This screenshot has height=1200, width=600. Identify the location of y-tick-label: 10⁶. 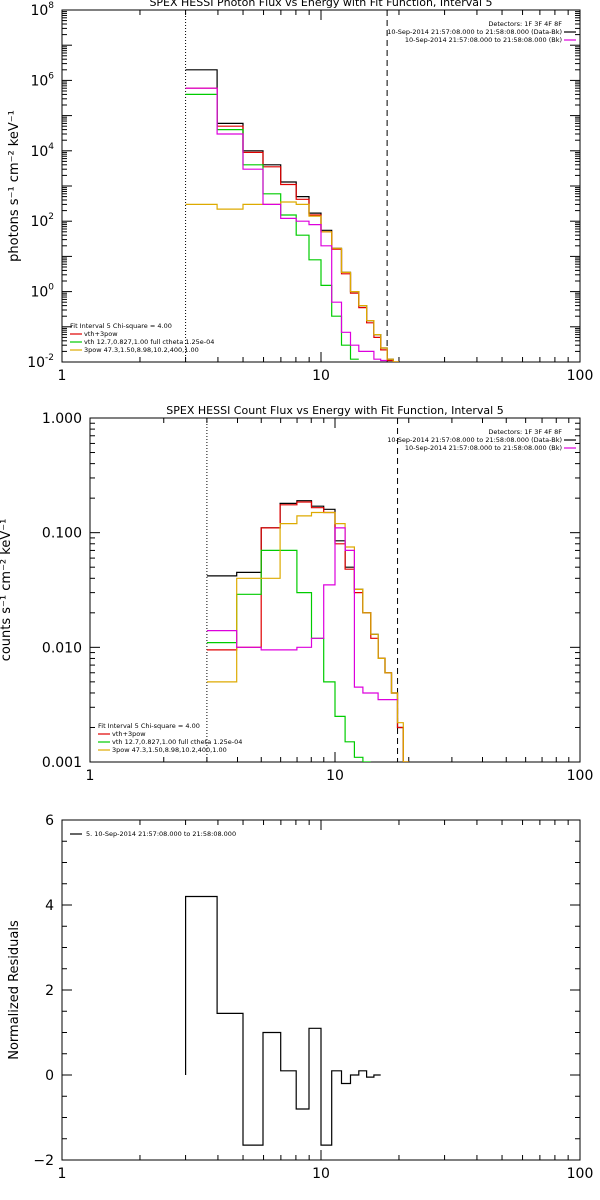
(42, 80).